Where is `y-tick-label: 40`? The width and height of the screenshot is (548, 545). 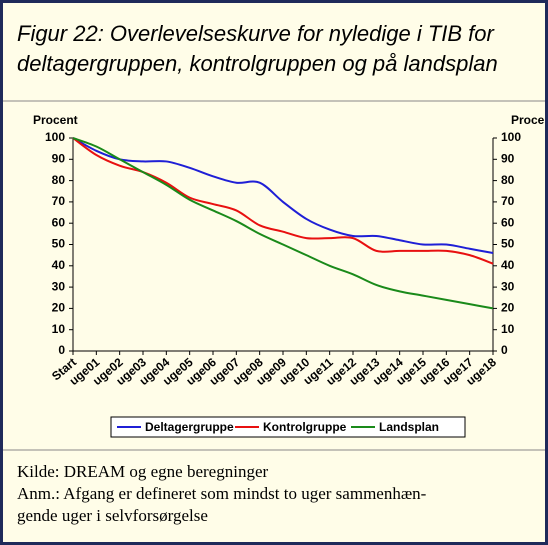 y-tick-label: 40 is located at coordinates (59, 265).